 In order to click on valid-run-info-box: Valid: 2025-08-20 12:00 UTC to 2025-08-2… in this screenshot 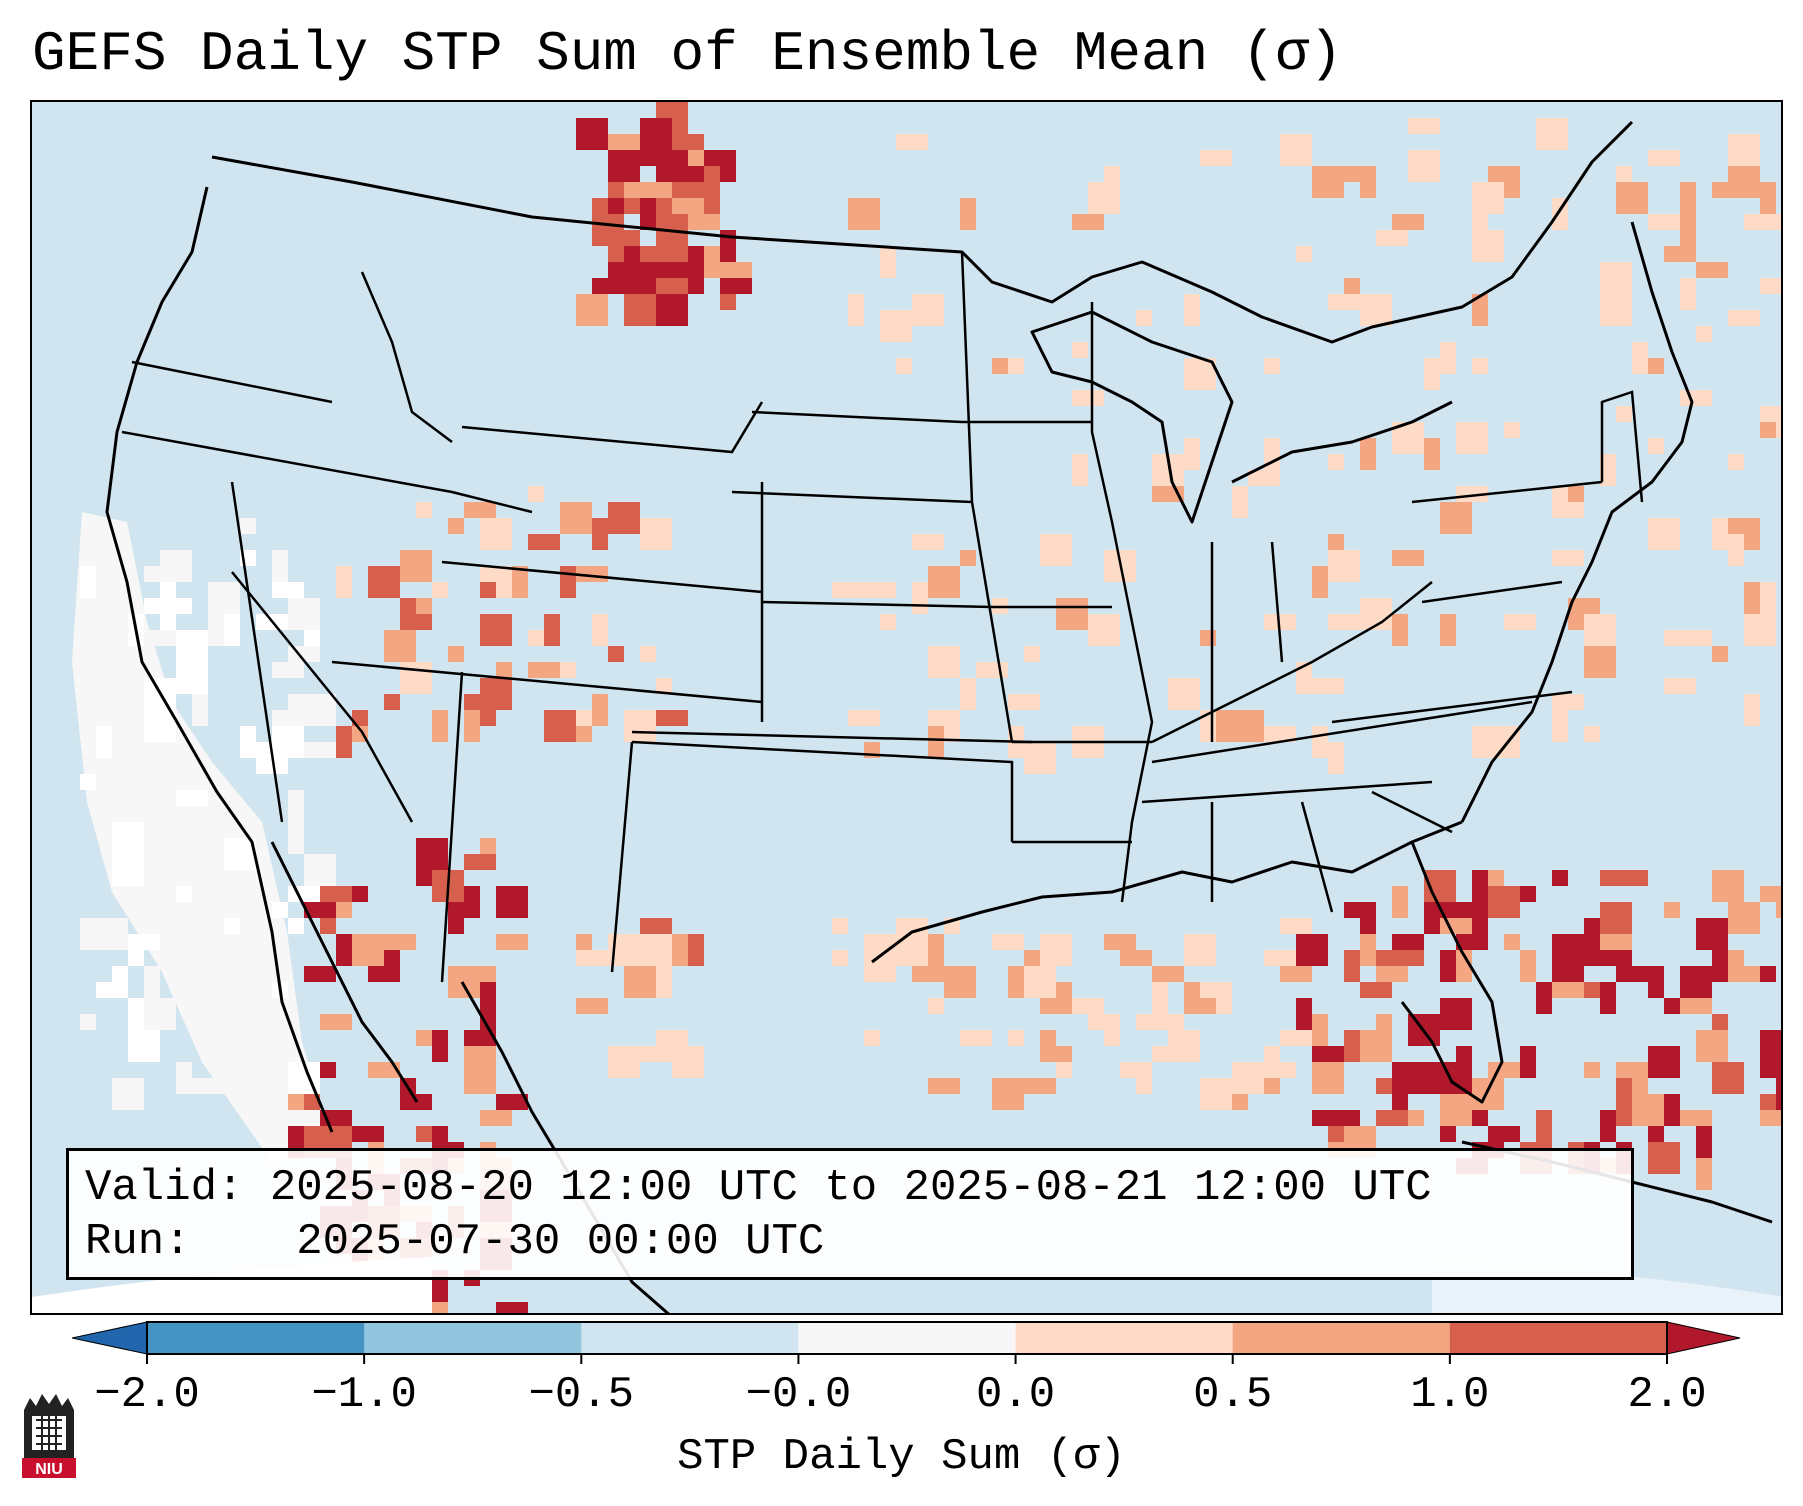, I will do `click(850, 1214)`.